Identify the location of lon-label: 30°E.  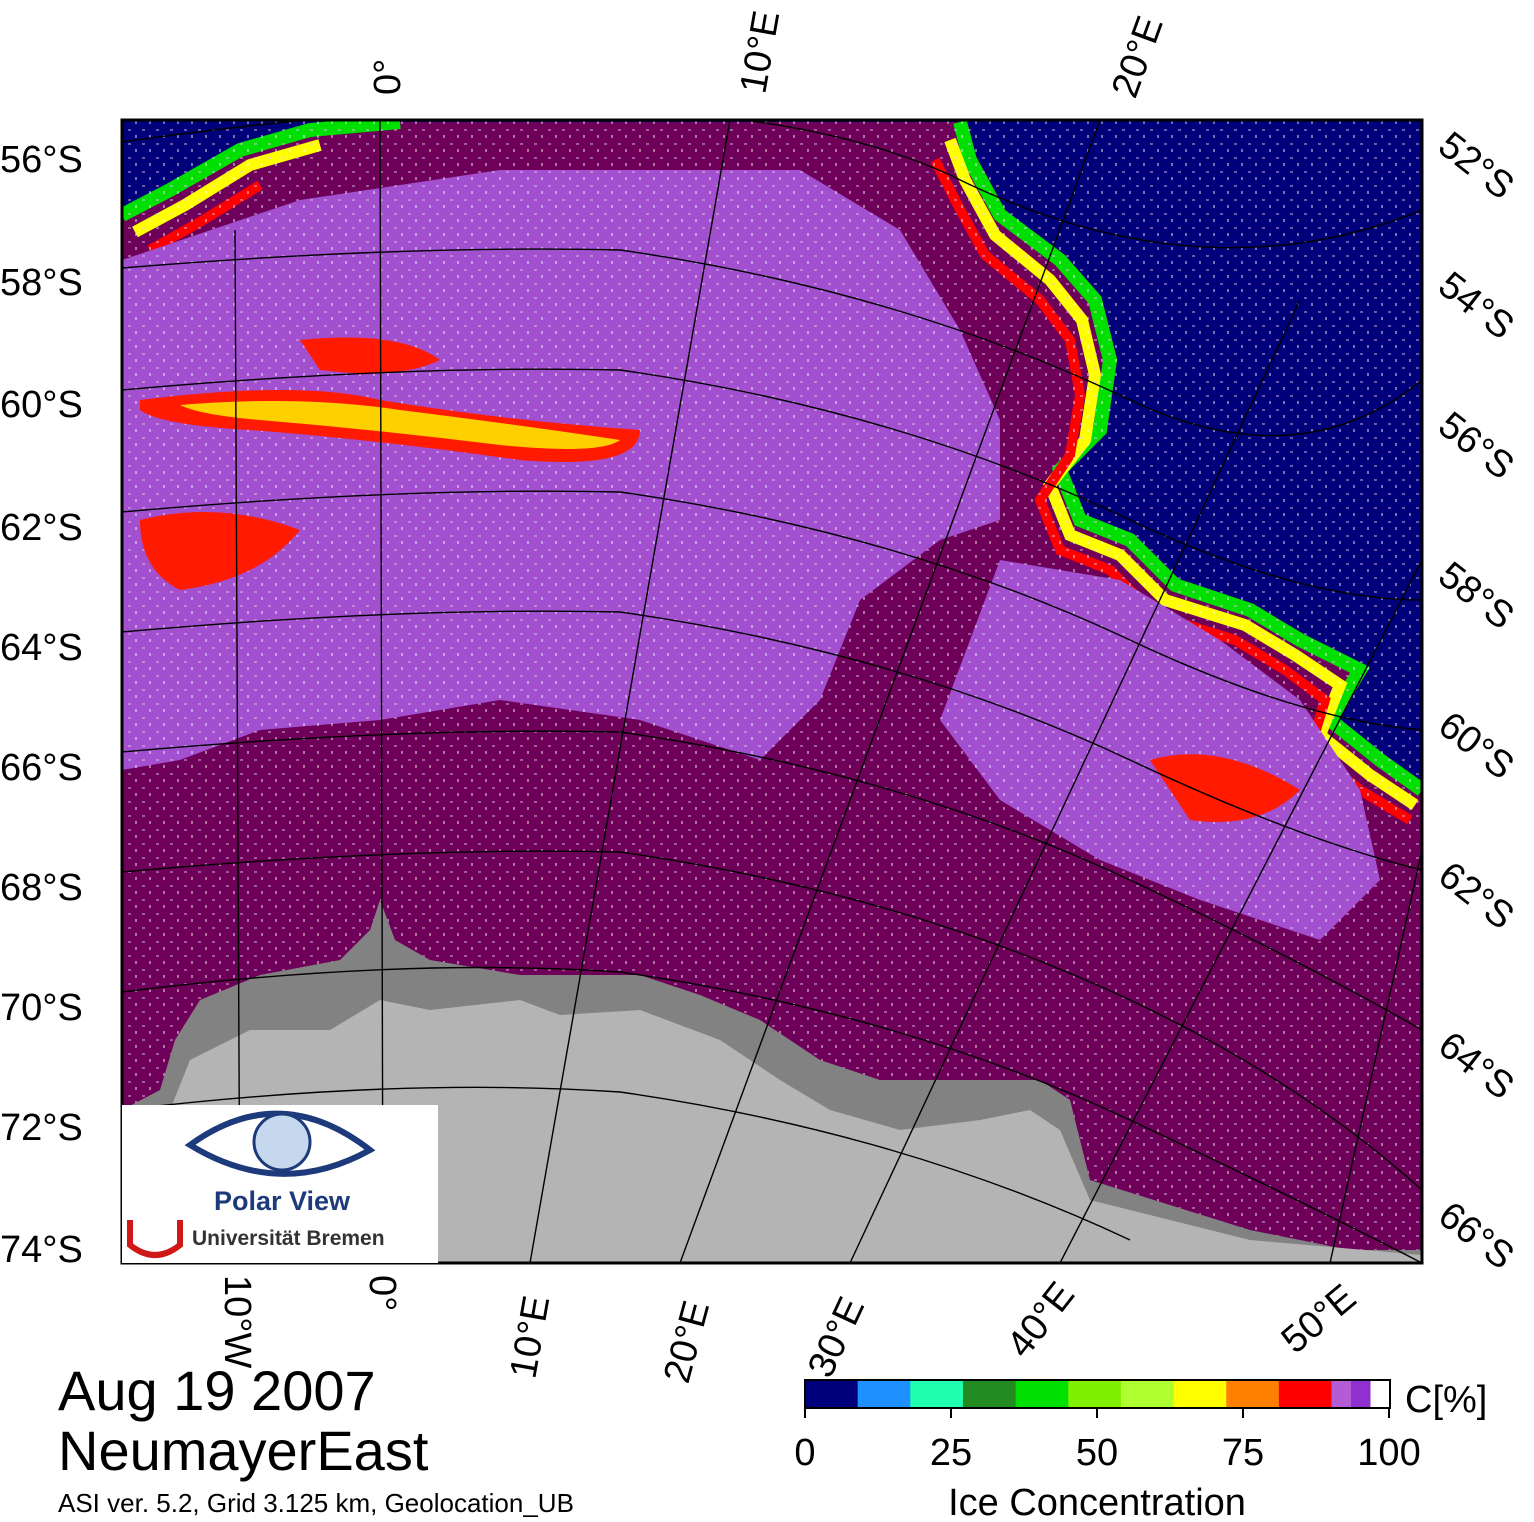
(836, 1337).